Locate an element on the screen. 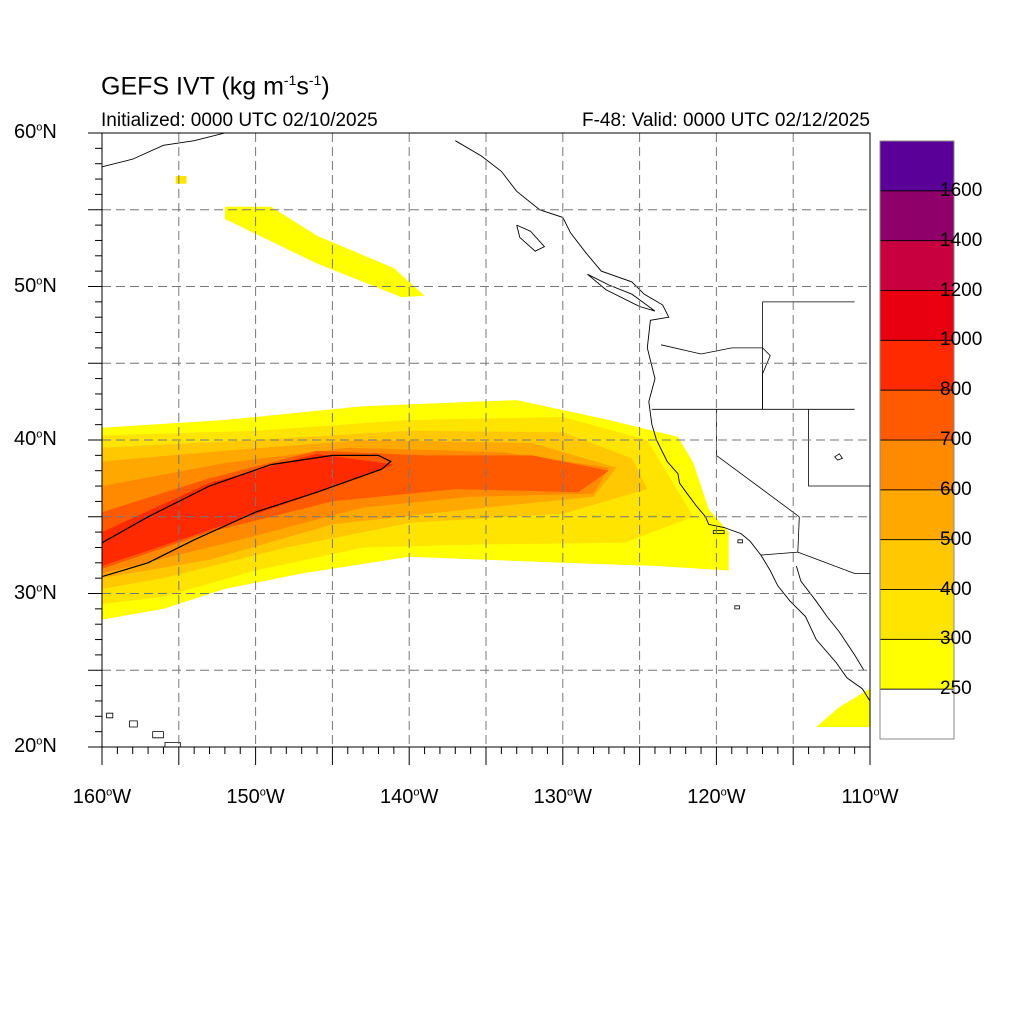  colorbar-label: 800 is located at coordinates (956, 390).